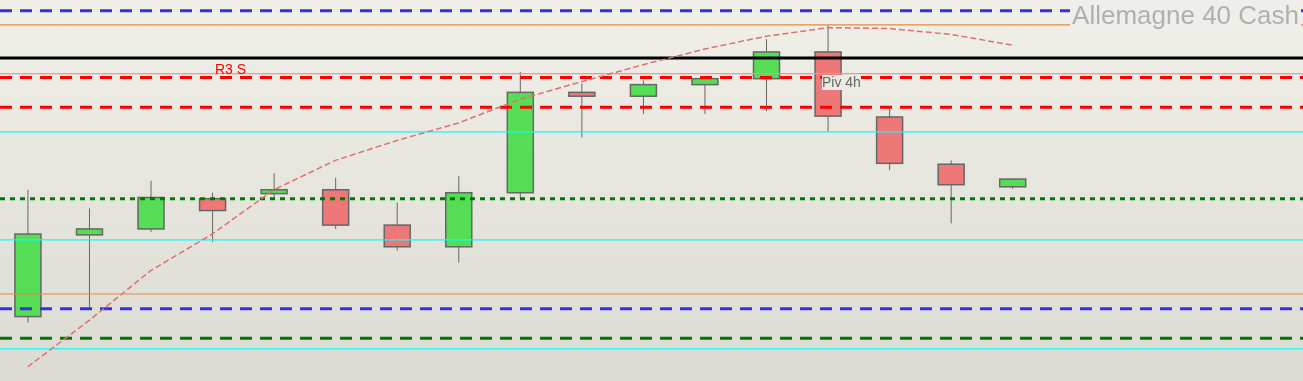 This screenshot has height=381, width=1303. I want to click on ref-line-label: R3 S, so click(231, 69).